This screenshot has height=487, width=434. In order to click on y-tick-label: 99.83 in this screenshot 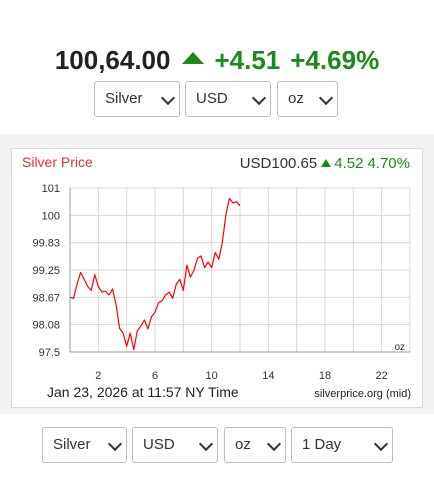, I will do `click(46, 244)`.